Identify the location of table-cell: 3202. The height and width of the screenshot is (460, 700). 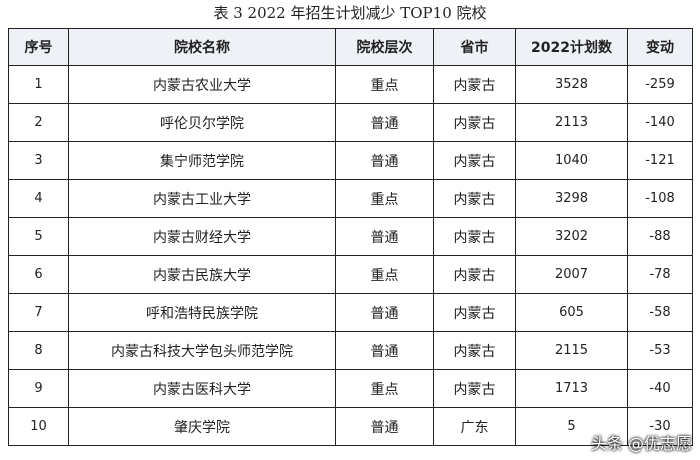
(571, 236).